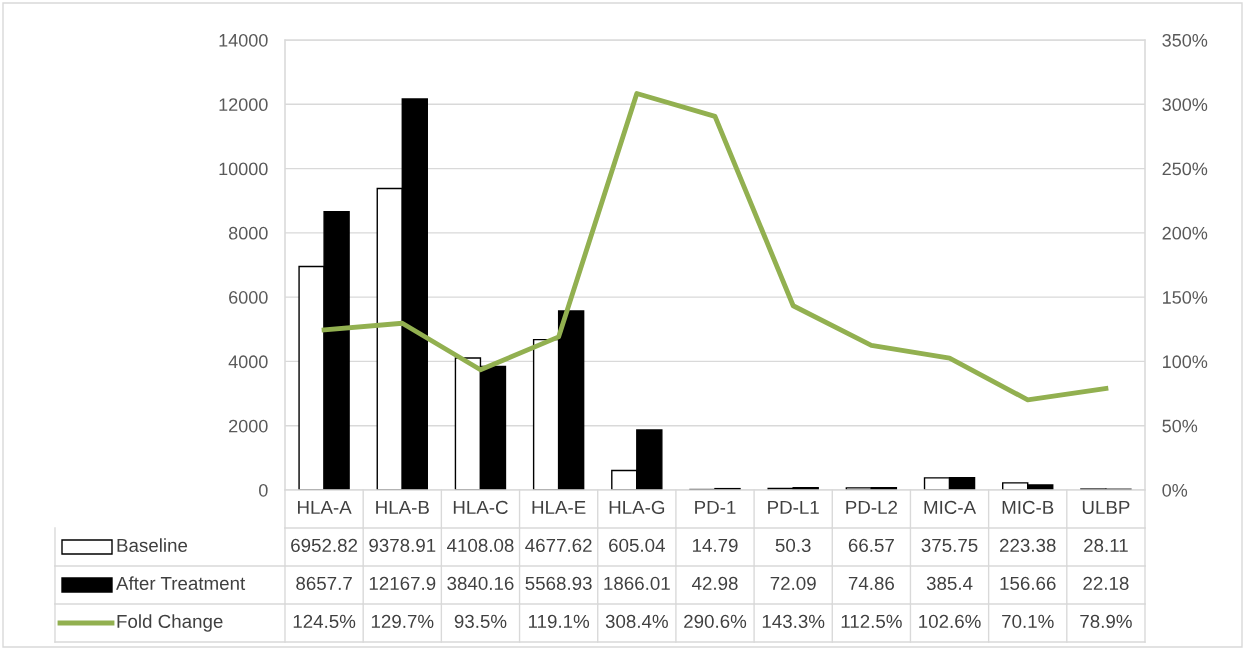  What do you see at coordinates (950, 621) in the screenshot?
I see `data-label: 102.6%` at bounding box center [950, 621].